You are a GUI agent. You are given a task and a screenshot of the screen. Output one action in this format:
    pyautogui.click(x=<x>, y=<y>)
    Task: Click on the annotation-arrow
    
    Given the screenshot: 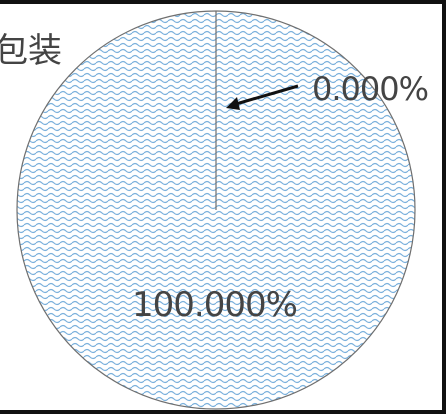 What is the action you would take?
    pyautogui.click(x=267, y=95)
    